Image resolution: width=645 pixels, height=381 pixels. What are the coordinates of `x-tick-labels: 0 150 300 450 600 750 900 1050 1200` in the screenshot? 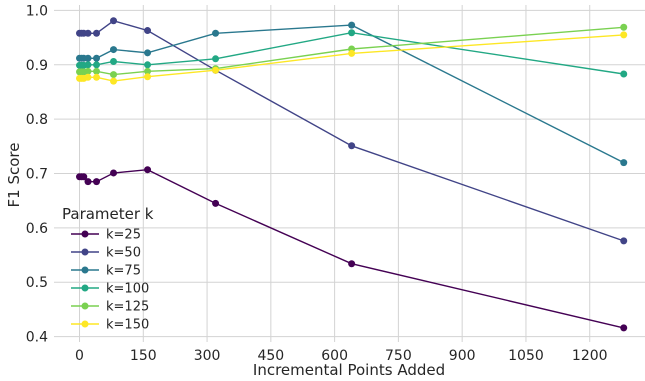 It's located at (341, 356).